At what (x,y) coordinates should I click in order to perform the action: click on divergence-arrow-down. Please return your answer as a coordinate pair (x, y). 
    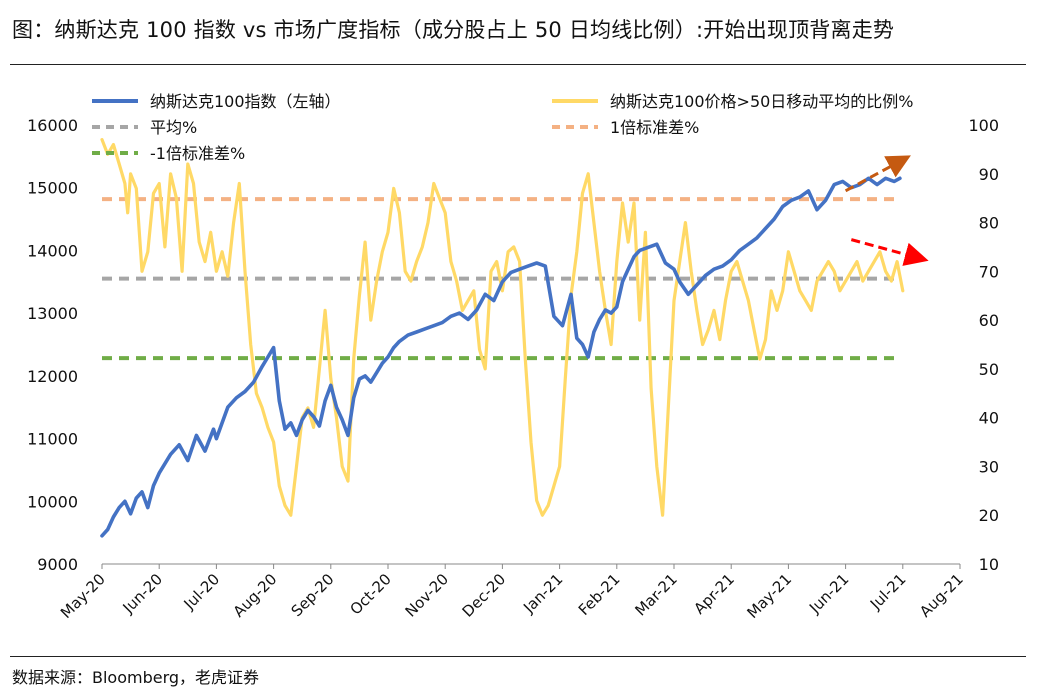
    Looking at the image, I should click on (889, 252).